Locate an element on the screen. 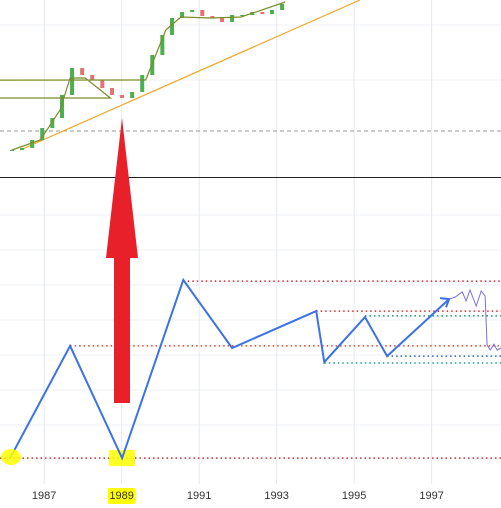 This screenshot has width=501, height=508. x-axis: 1987 1989 1991 1993 1995 1997 is located at coordinates (238, 496).